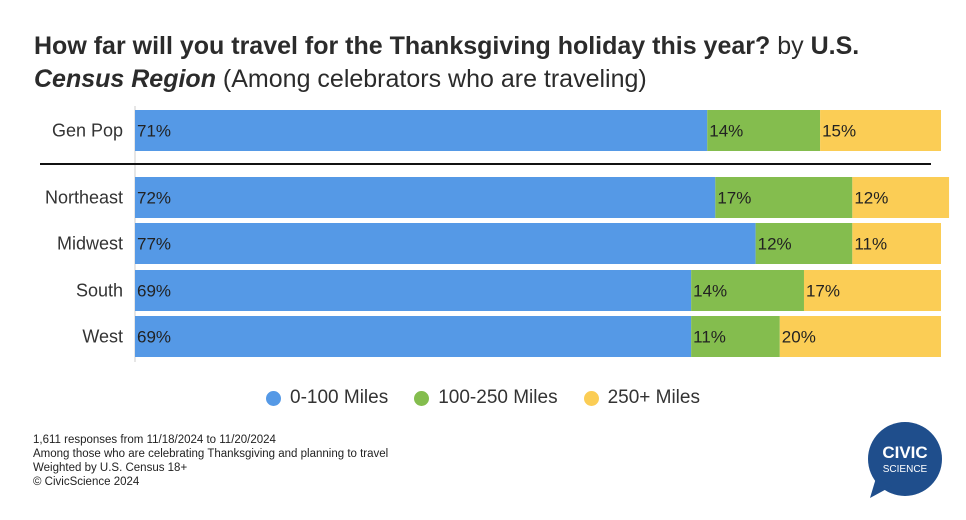 This screenshot has height=520, width=966. I want to click on data-label-west-0: 69%, so click(154, 337).